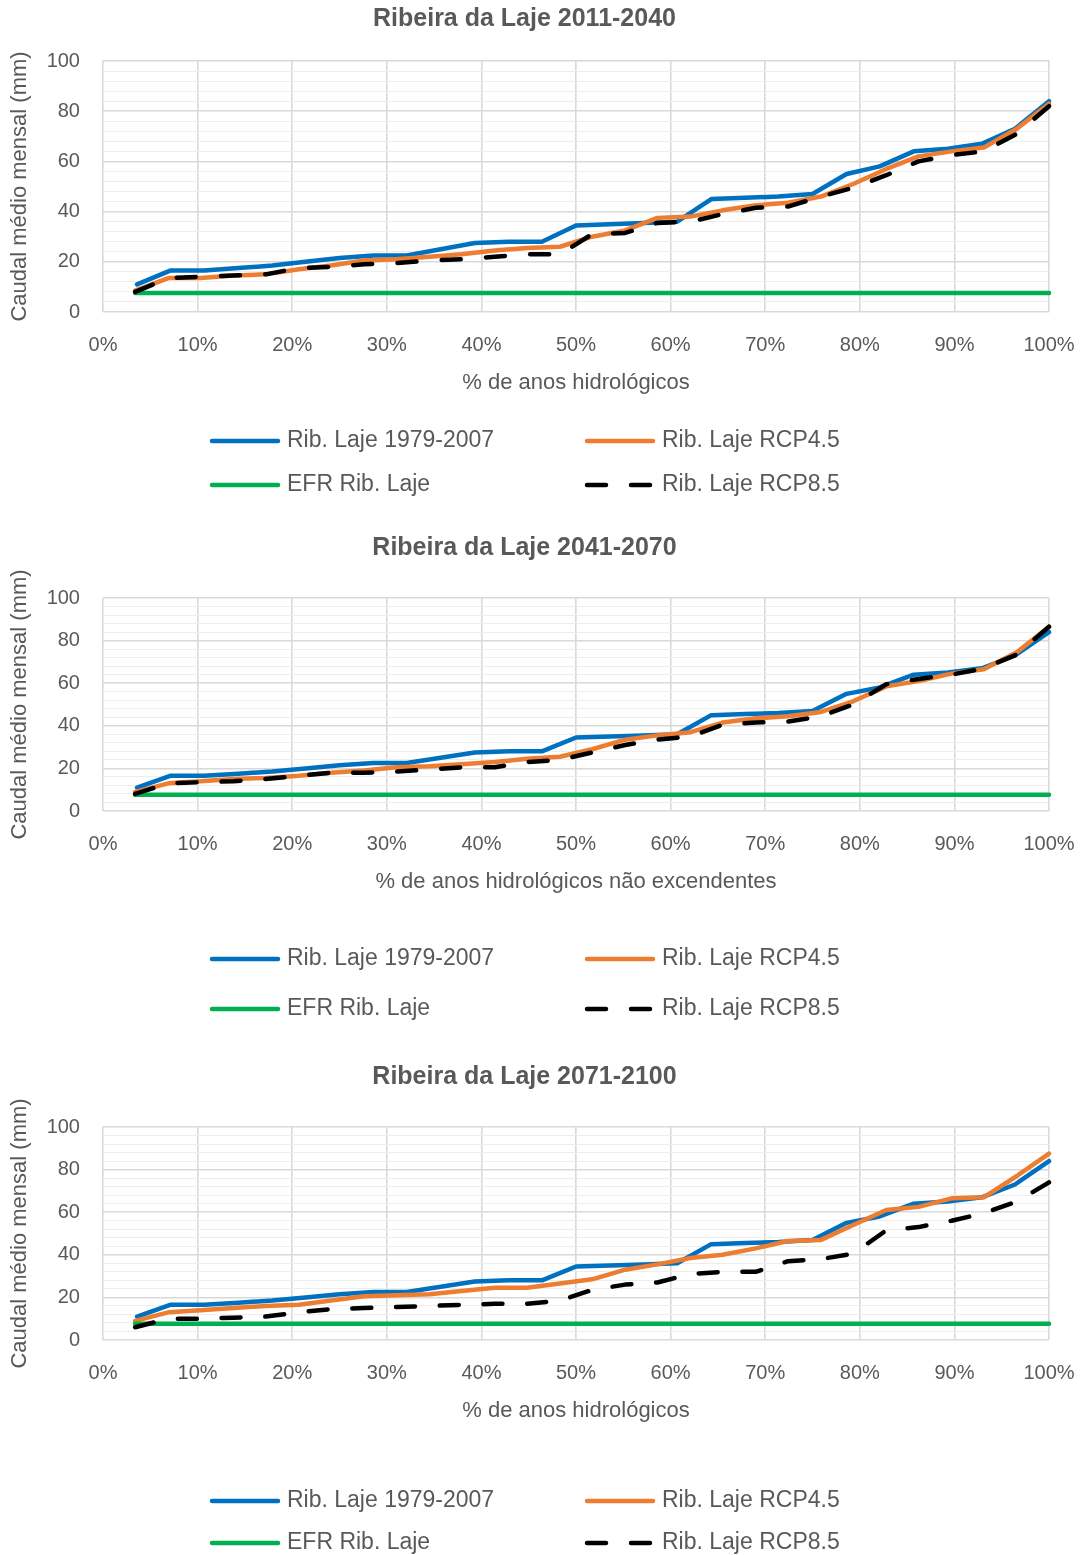  Describe the element at coordinates (524, 545) in the screenshot. I see `chart-title: Ribeira da Laje 2041-2070` at that location.